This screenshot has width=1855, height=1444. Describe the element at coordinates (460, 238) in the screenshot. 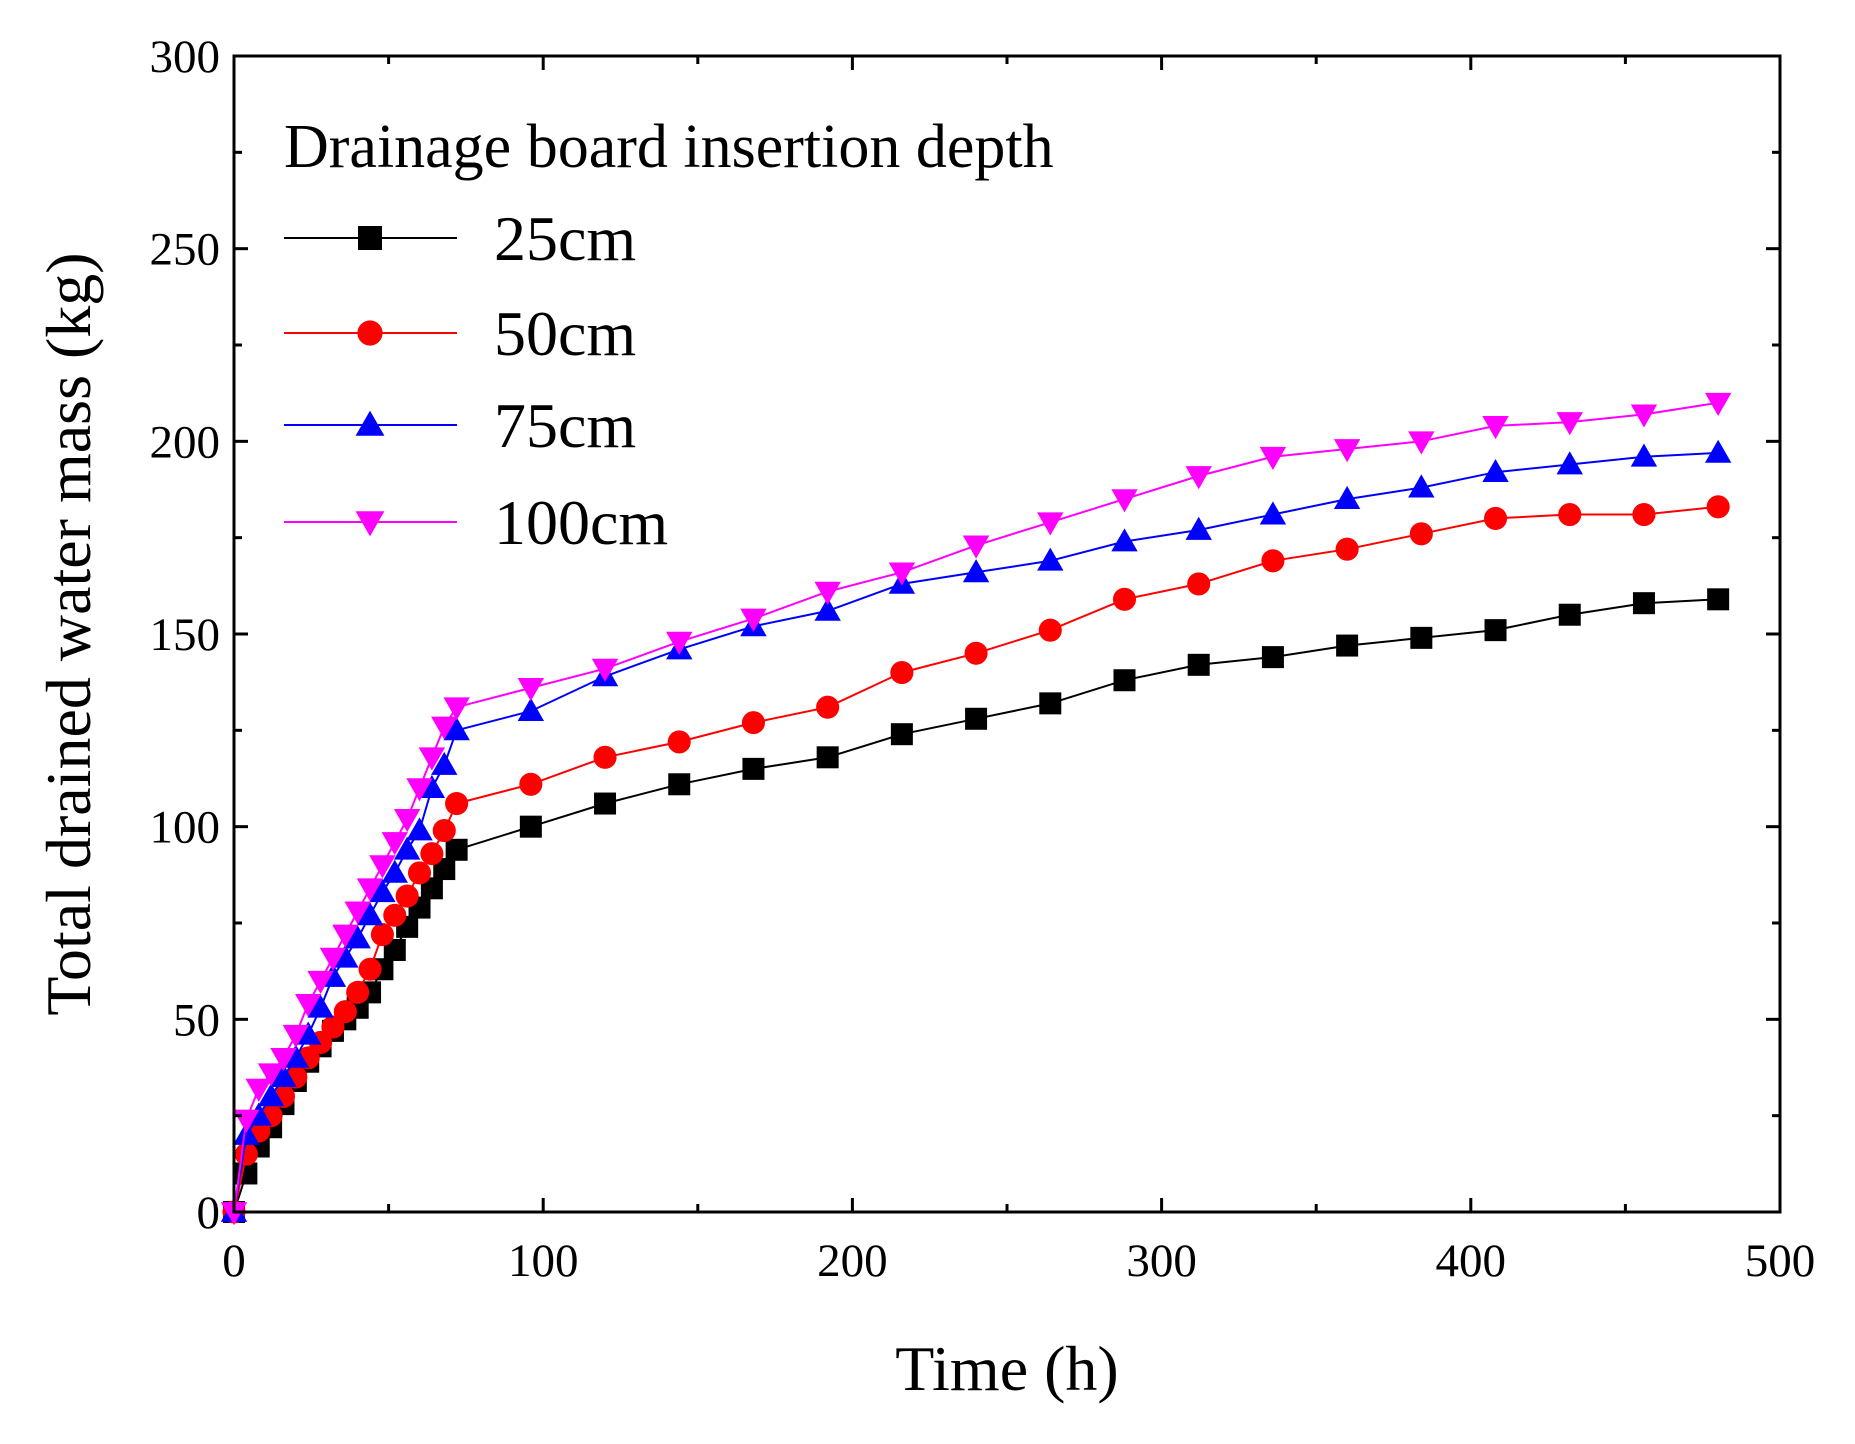

I see `legend-entry-25cm: 25cm` at that location.